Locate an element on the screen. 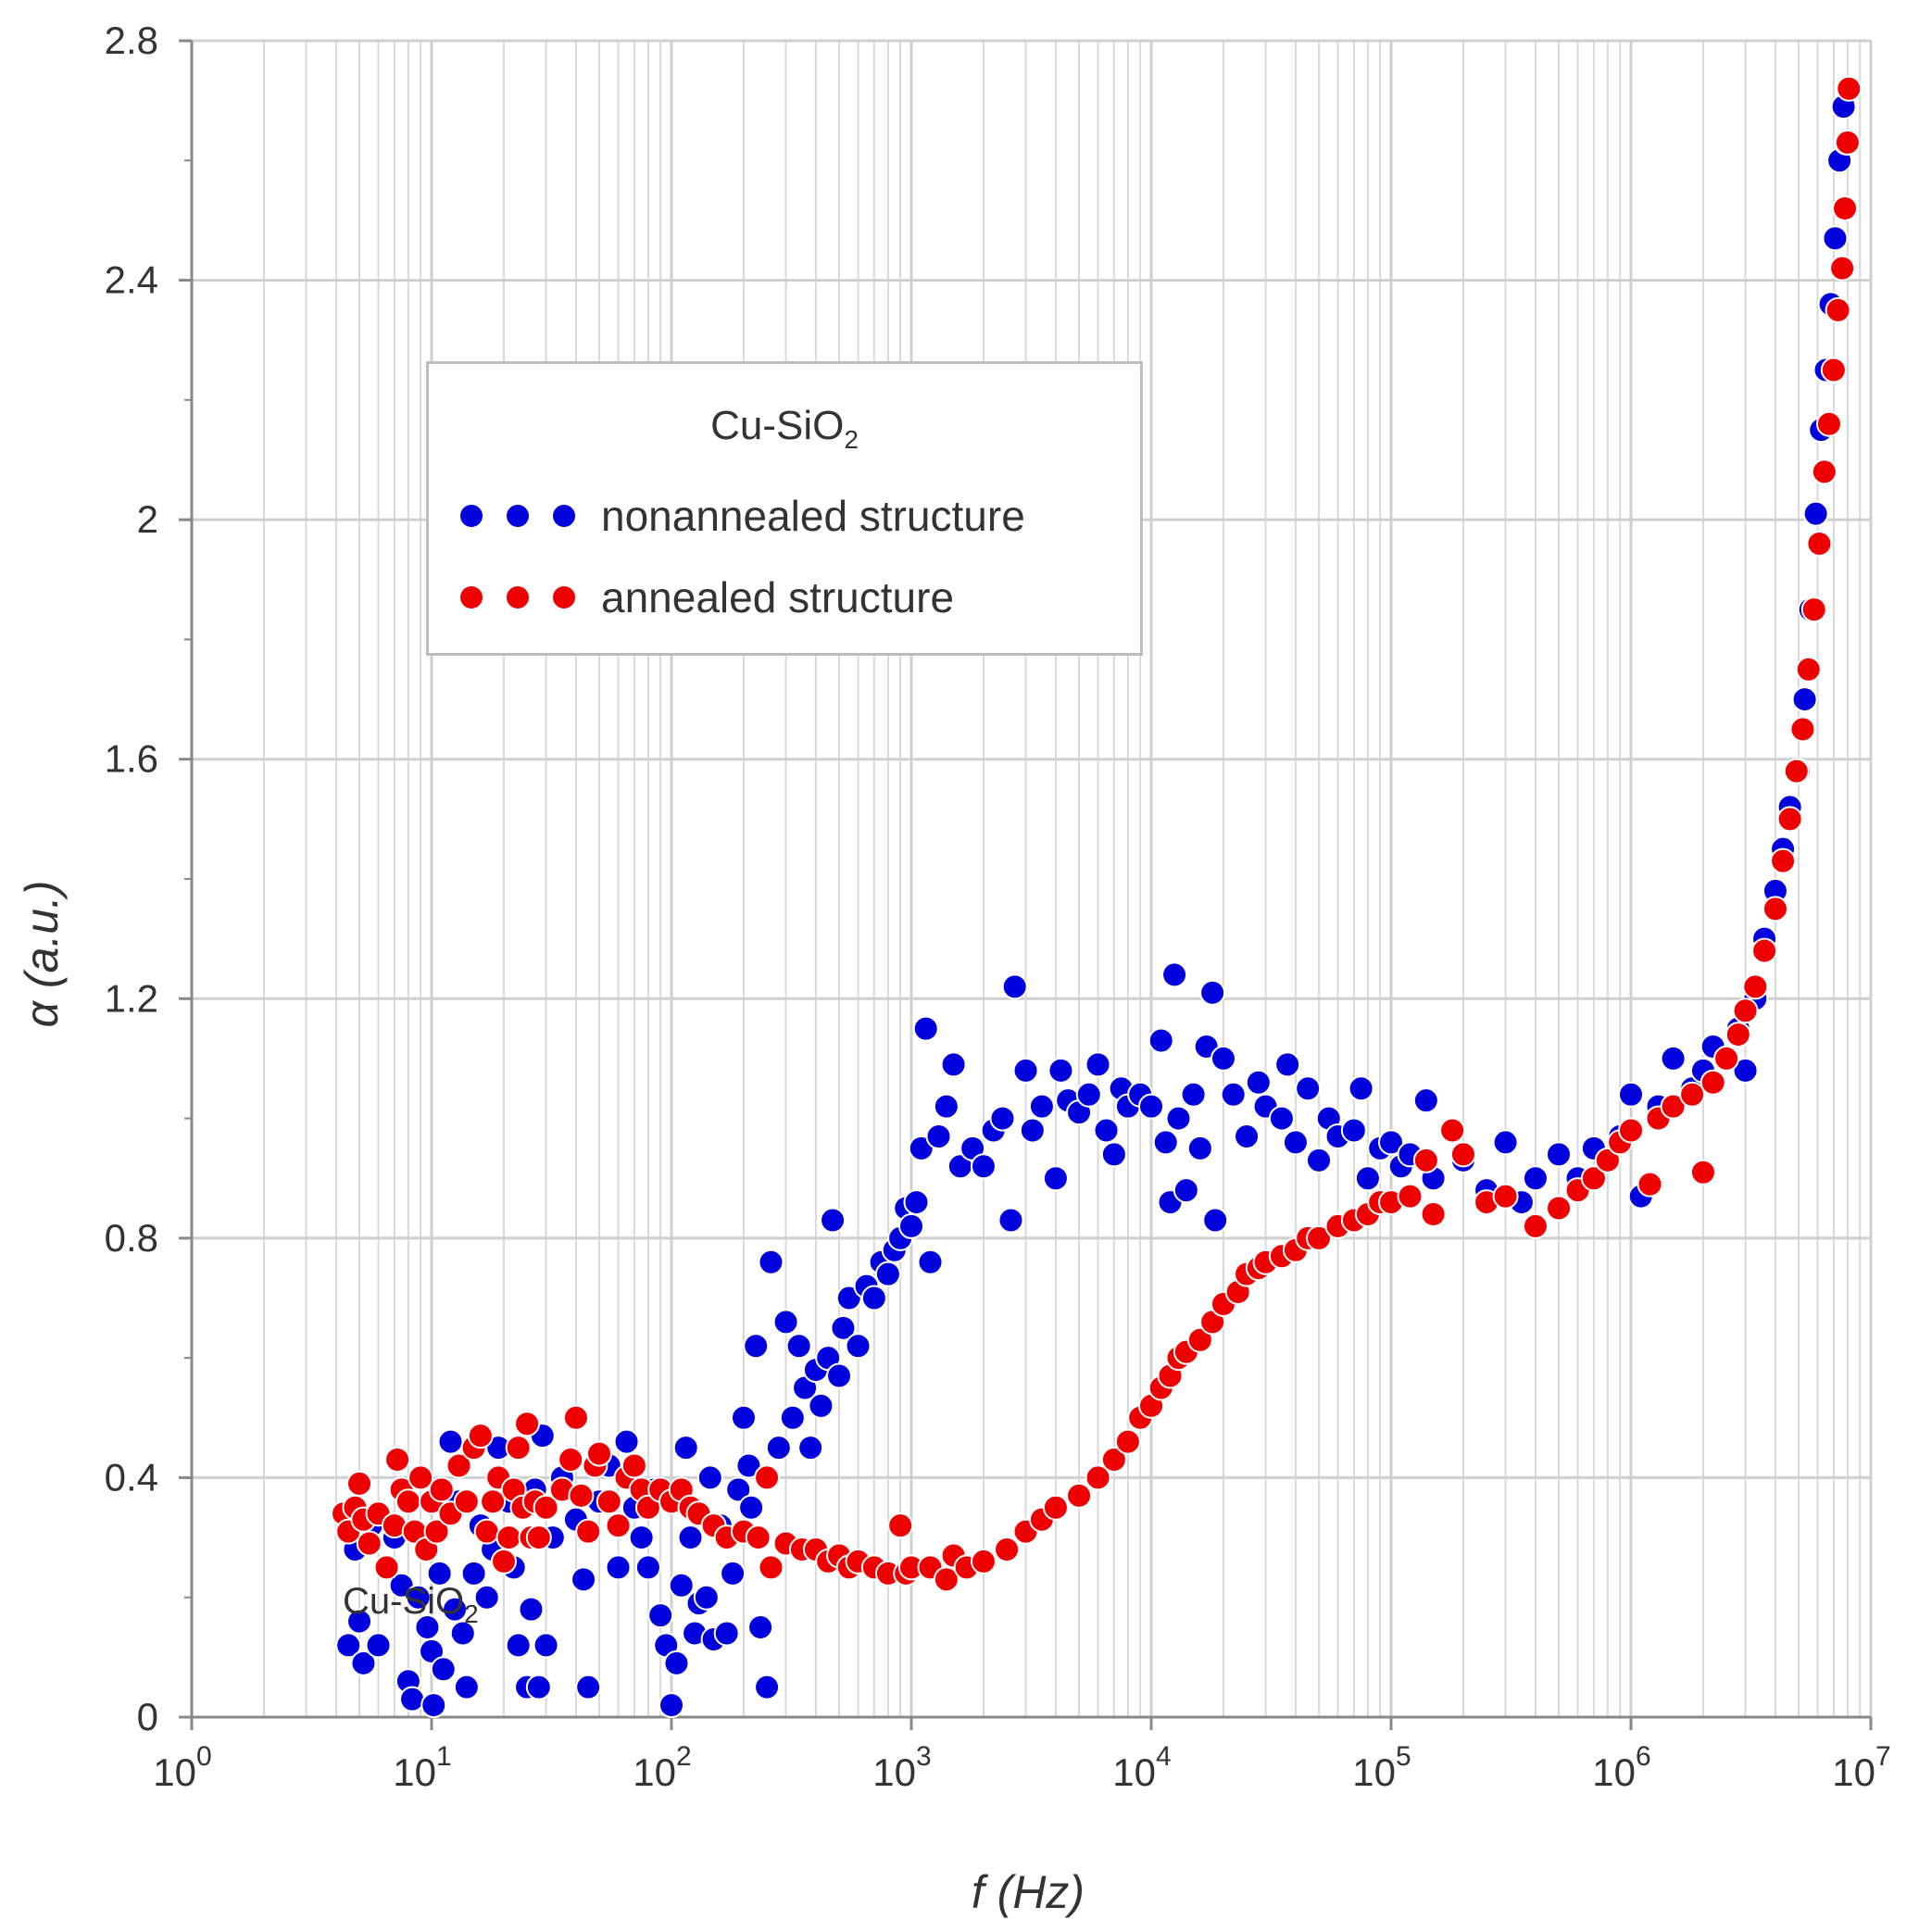  x-tick-labels: 10⁰ 10¹ 10² 10³ 10⁴ 10⁵ 10⁶ 10⁷ is located at coordinates (1021, 1767).